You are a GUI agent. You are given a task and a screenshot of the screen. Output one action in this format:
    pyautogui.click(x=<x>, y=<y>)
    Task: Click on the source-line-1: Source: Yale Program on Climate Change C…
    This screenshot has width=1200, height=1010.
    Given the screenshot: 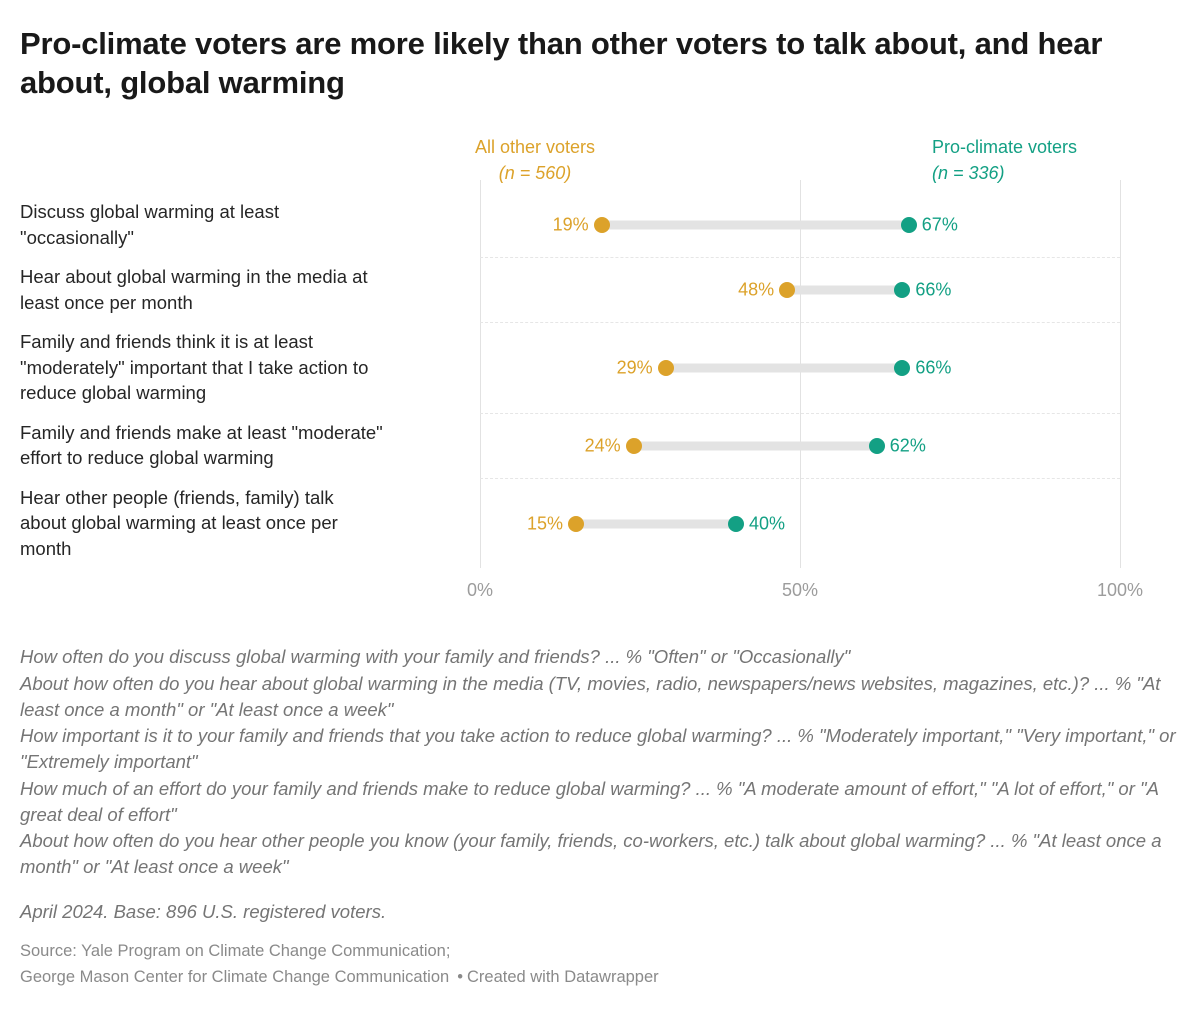 What is the action you would take?
    pyautogui.click(x=235, y=950)
    